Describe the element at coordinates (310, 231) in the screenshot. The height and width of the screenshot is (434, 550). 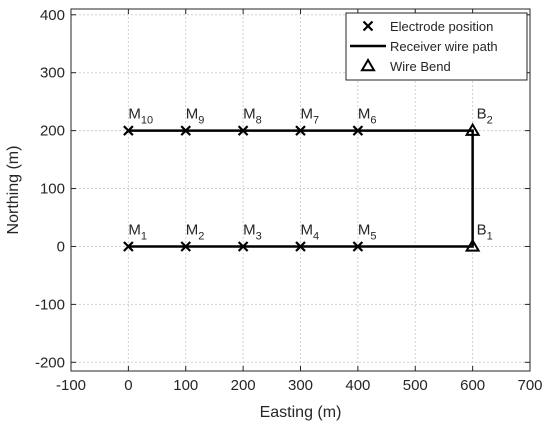
I see `electrode-label: M4` at that location.